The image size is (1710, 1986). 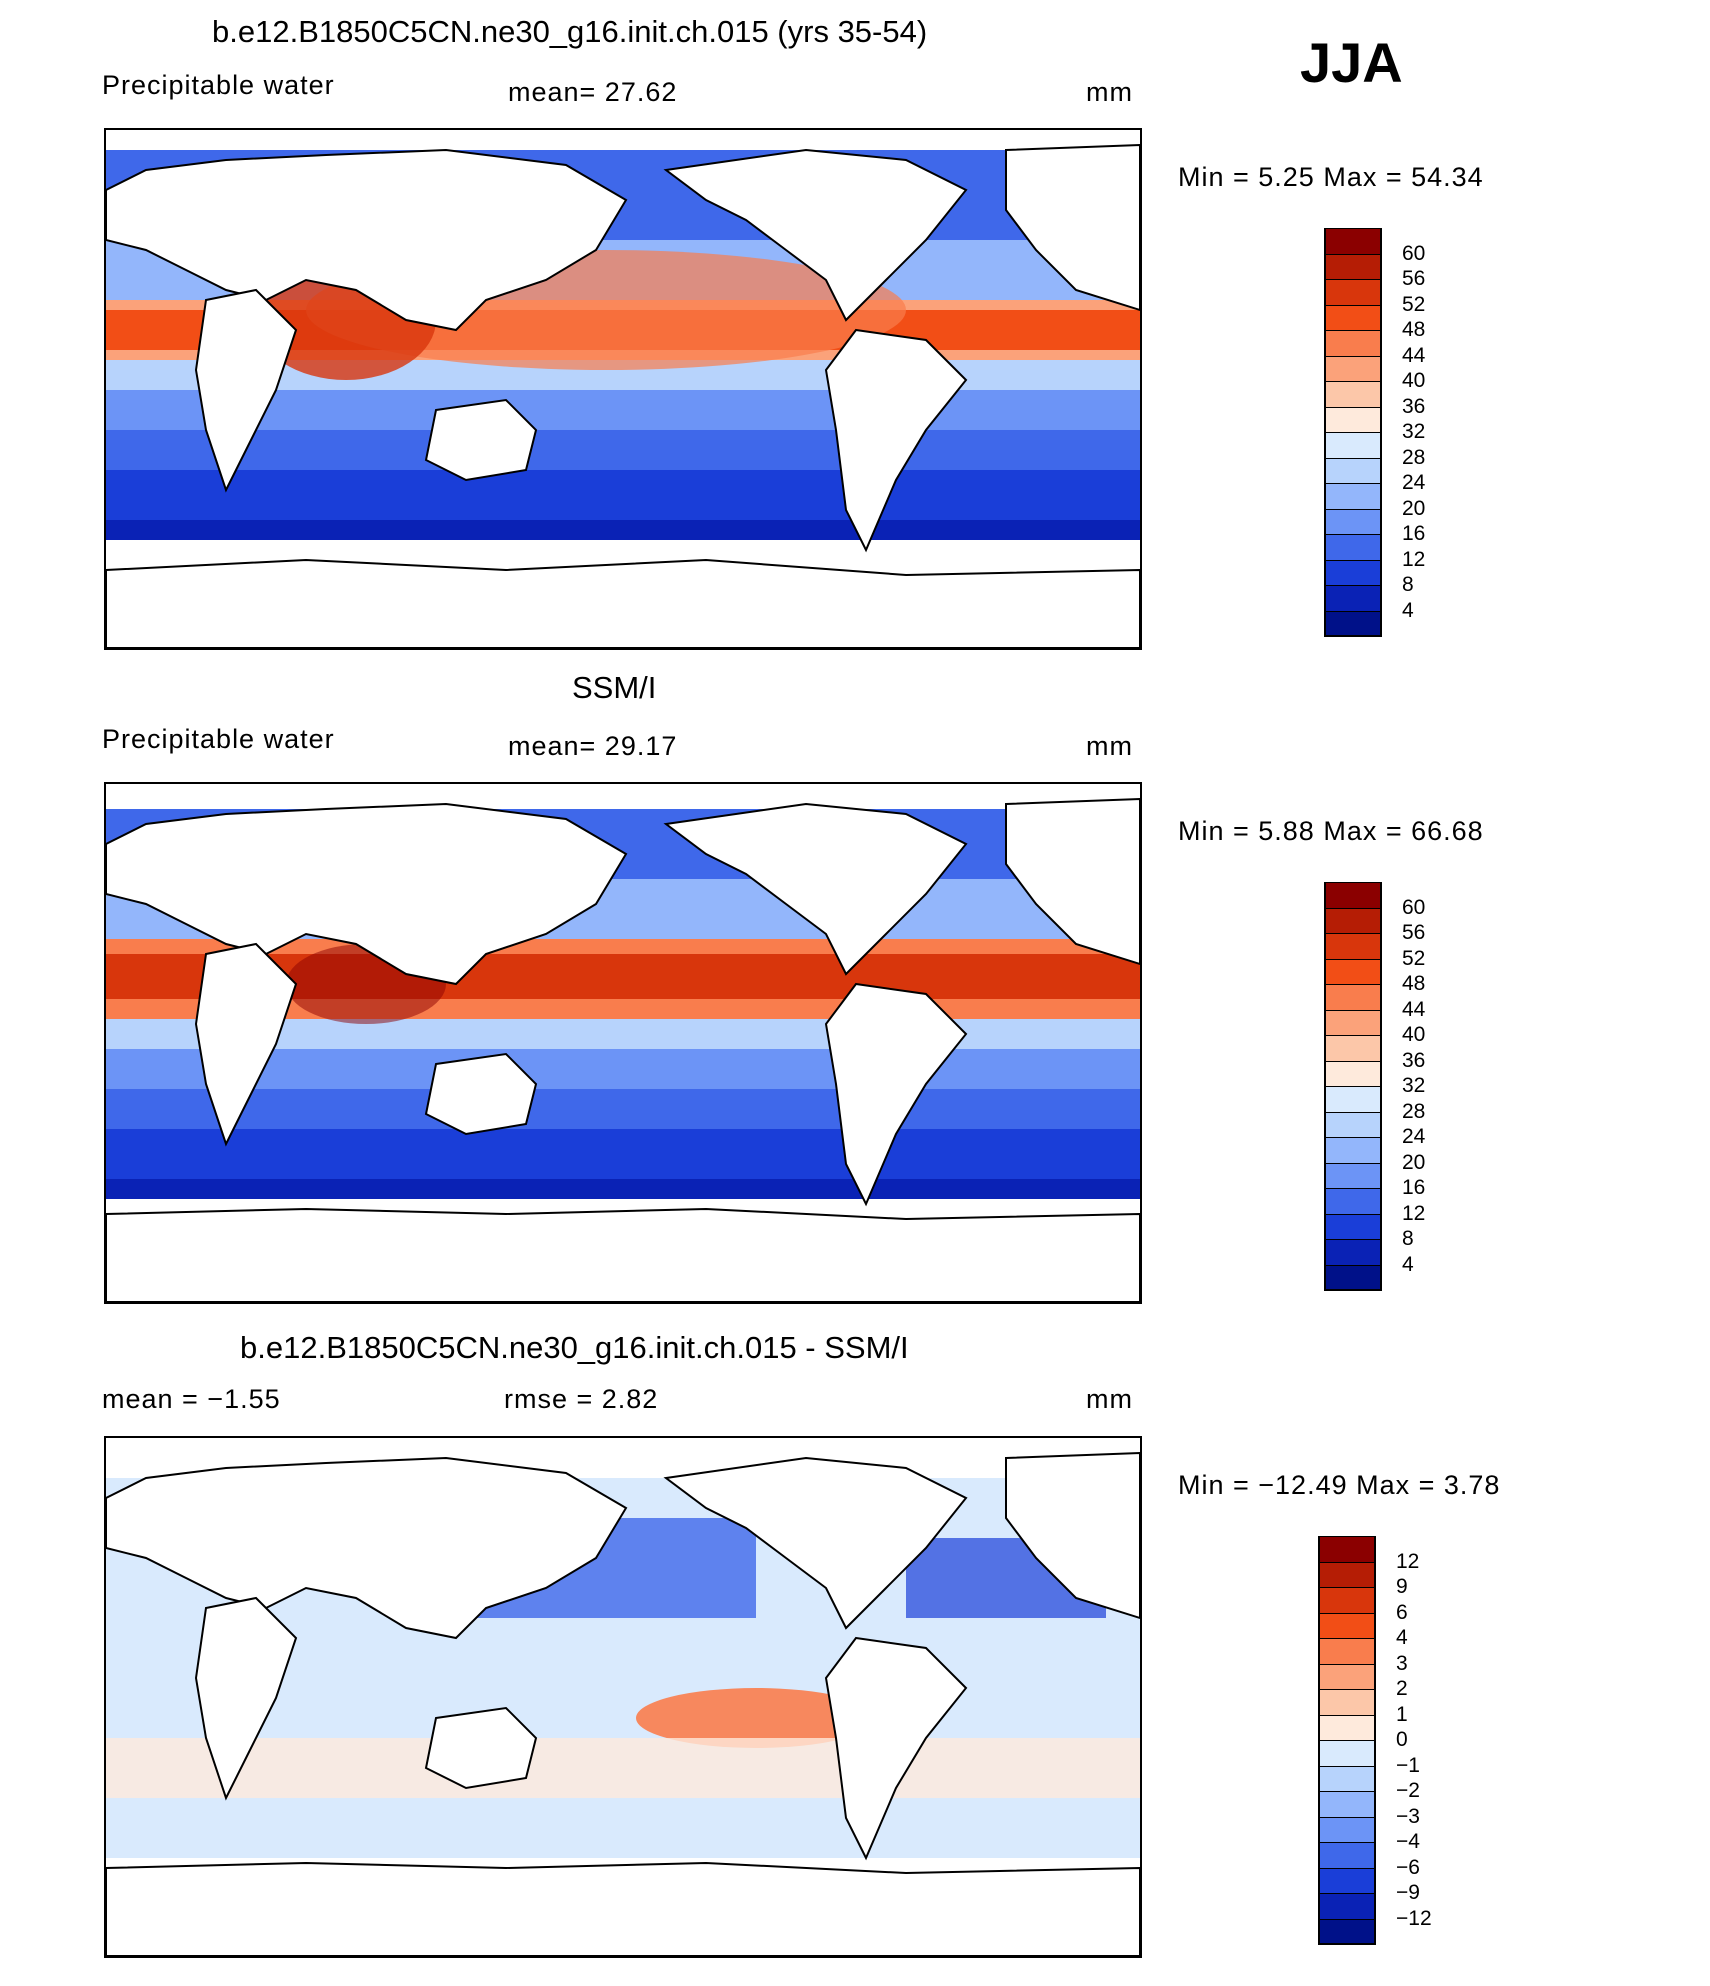 What do you see at coordinates (218, 85) in the screenshot?
I see `panel-1-variable-label: Precipitable water` at bounding box center [218, 85].